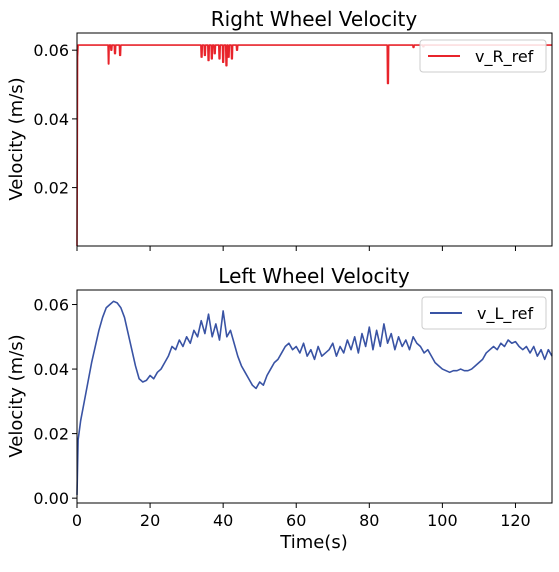 The image size is (559, 572). I want to click on left-legend-box, so click(484, 313).